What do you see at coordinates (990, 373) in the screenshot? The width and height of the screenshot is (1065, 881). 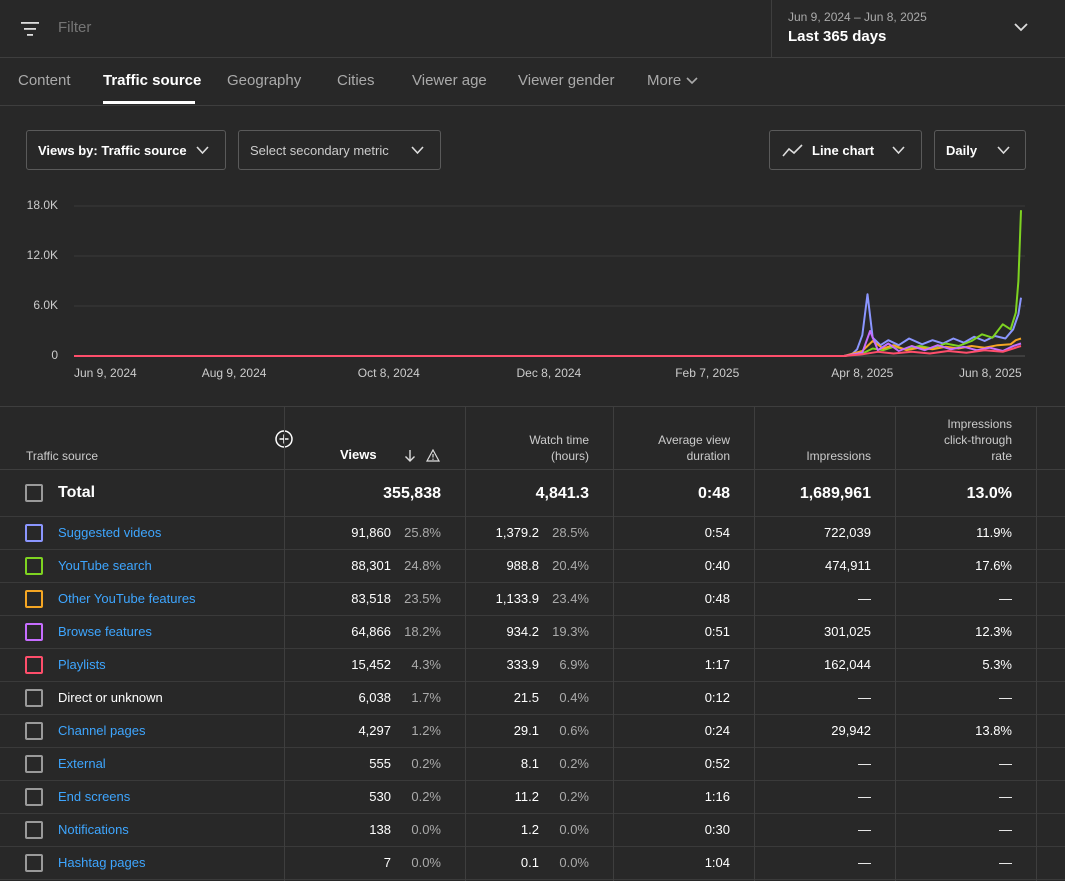 I see `x-tick-label: Jun 8, 2025` at bounding box center [990, 373].